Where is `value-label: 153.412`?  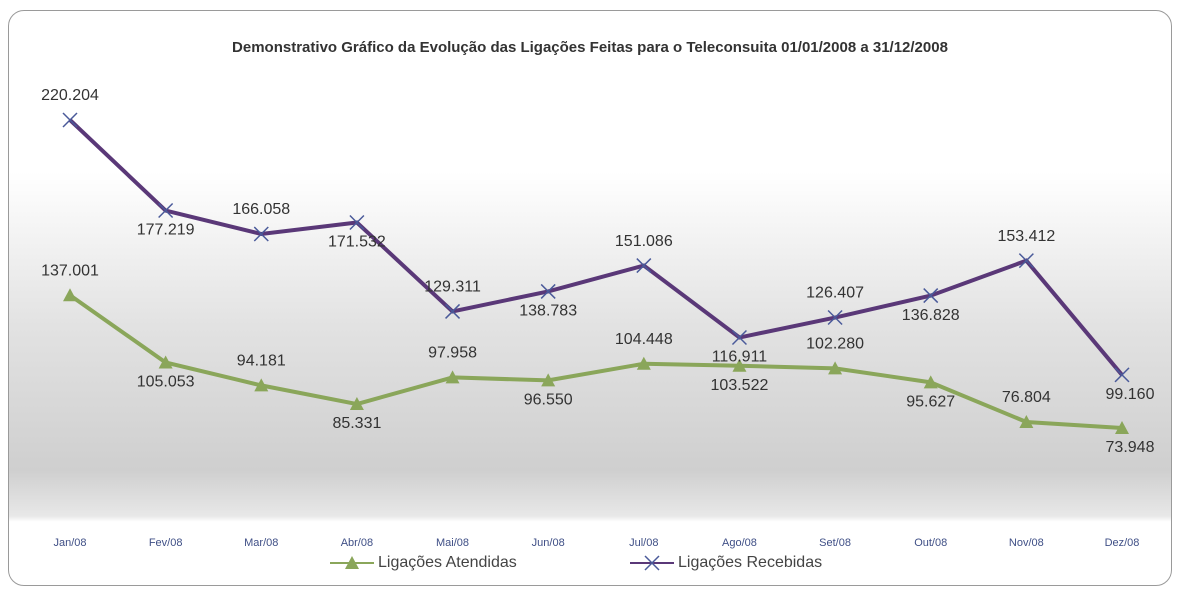 value-label: 153.412 is located at coordinates (1026, 236).